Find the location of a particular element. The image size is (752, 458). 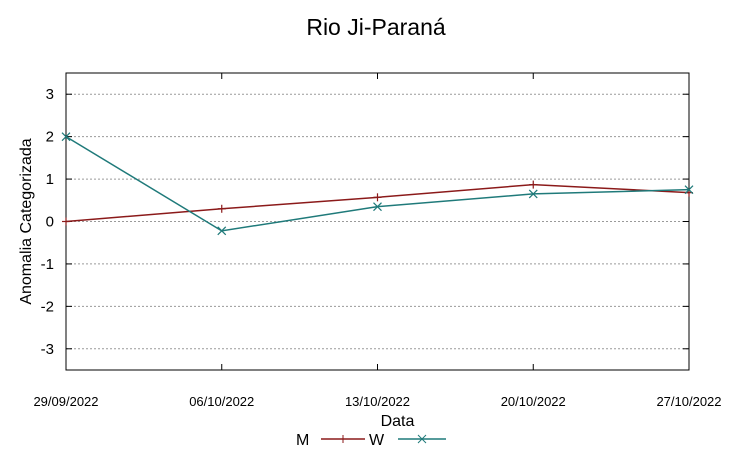

x-tick-label: 06/10/2022 is located at coordinates (221, 401).